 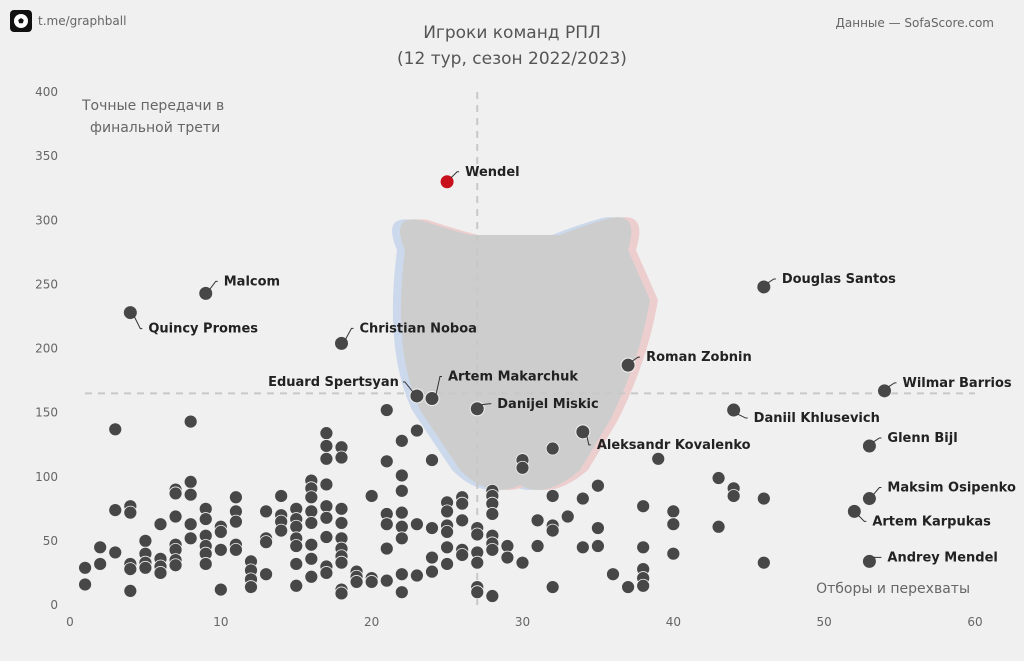 I want to click on x-tick-label: 60, so click(x=974, y=622).